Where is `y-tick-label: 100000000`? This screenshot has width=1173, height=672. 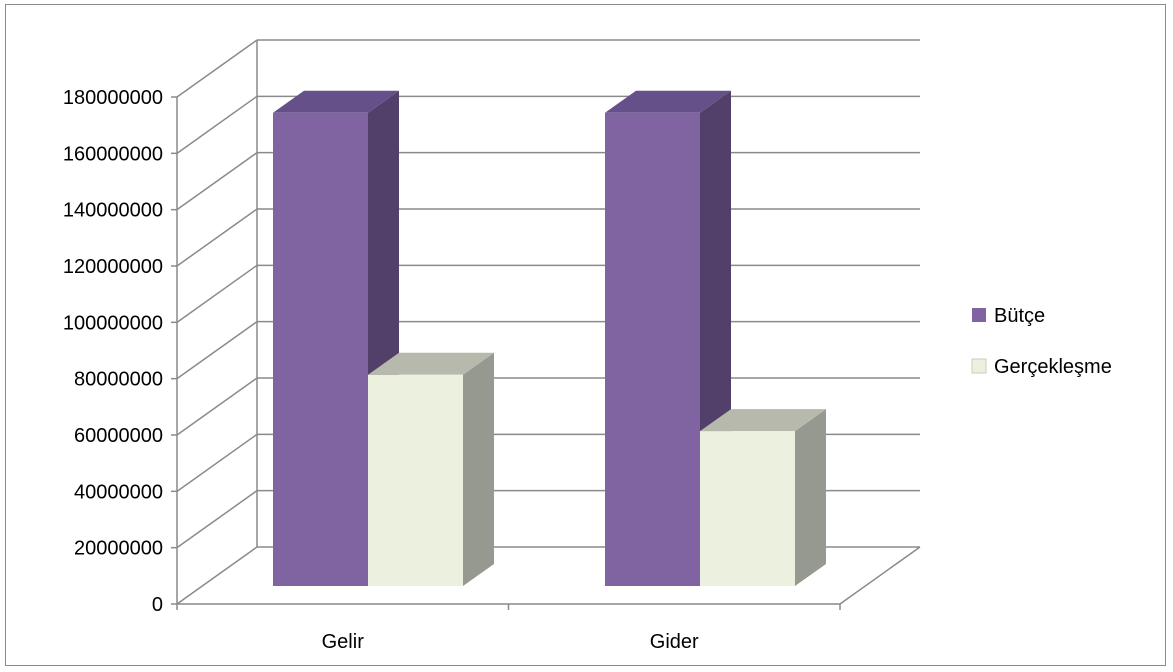
y-tick-label: 100000000 is located at coordinates (113, 323).